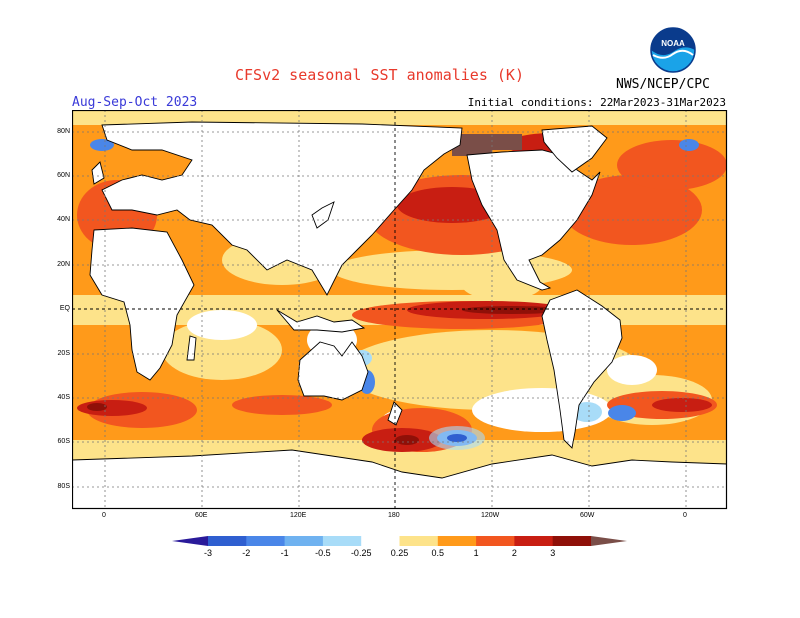  I want to click on lon-label: 120W, so click(490, 515).